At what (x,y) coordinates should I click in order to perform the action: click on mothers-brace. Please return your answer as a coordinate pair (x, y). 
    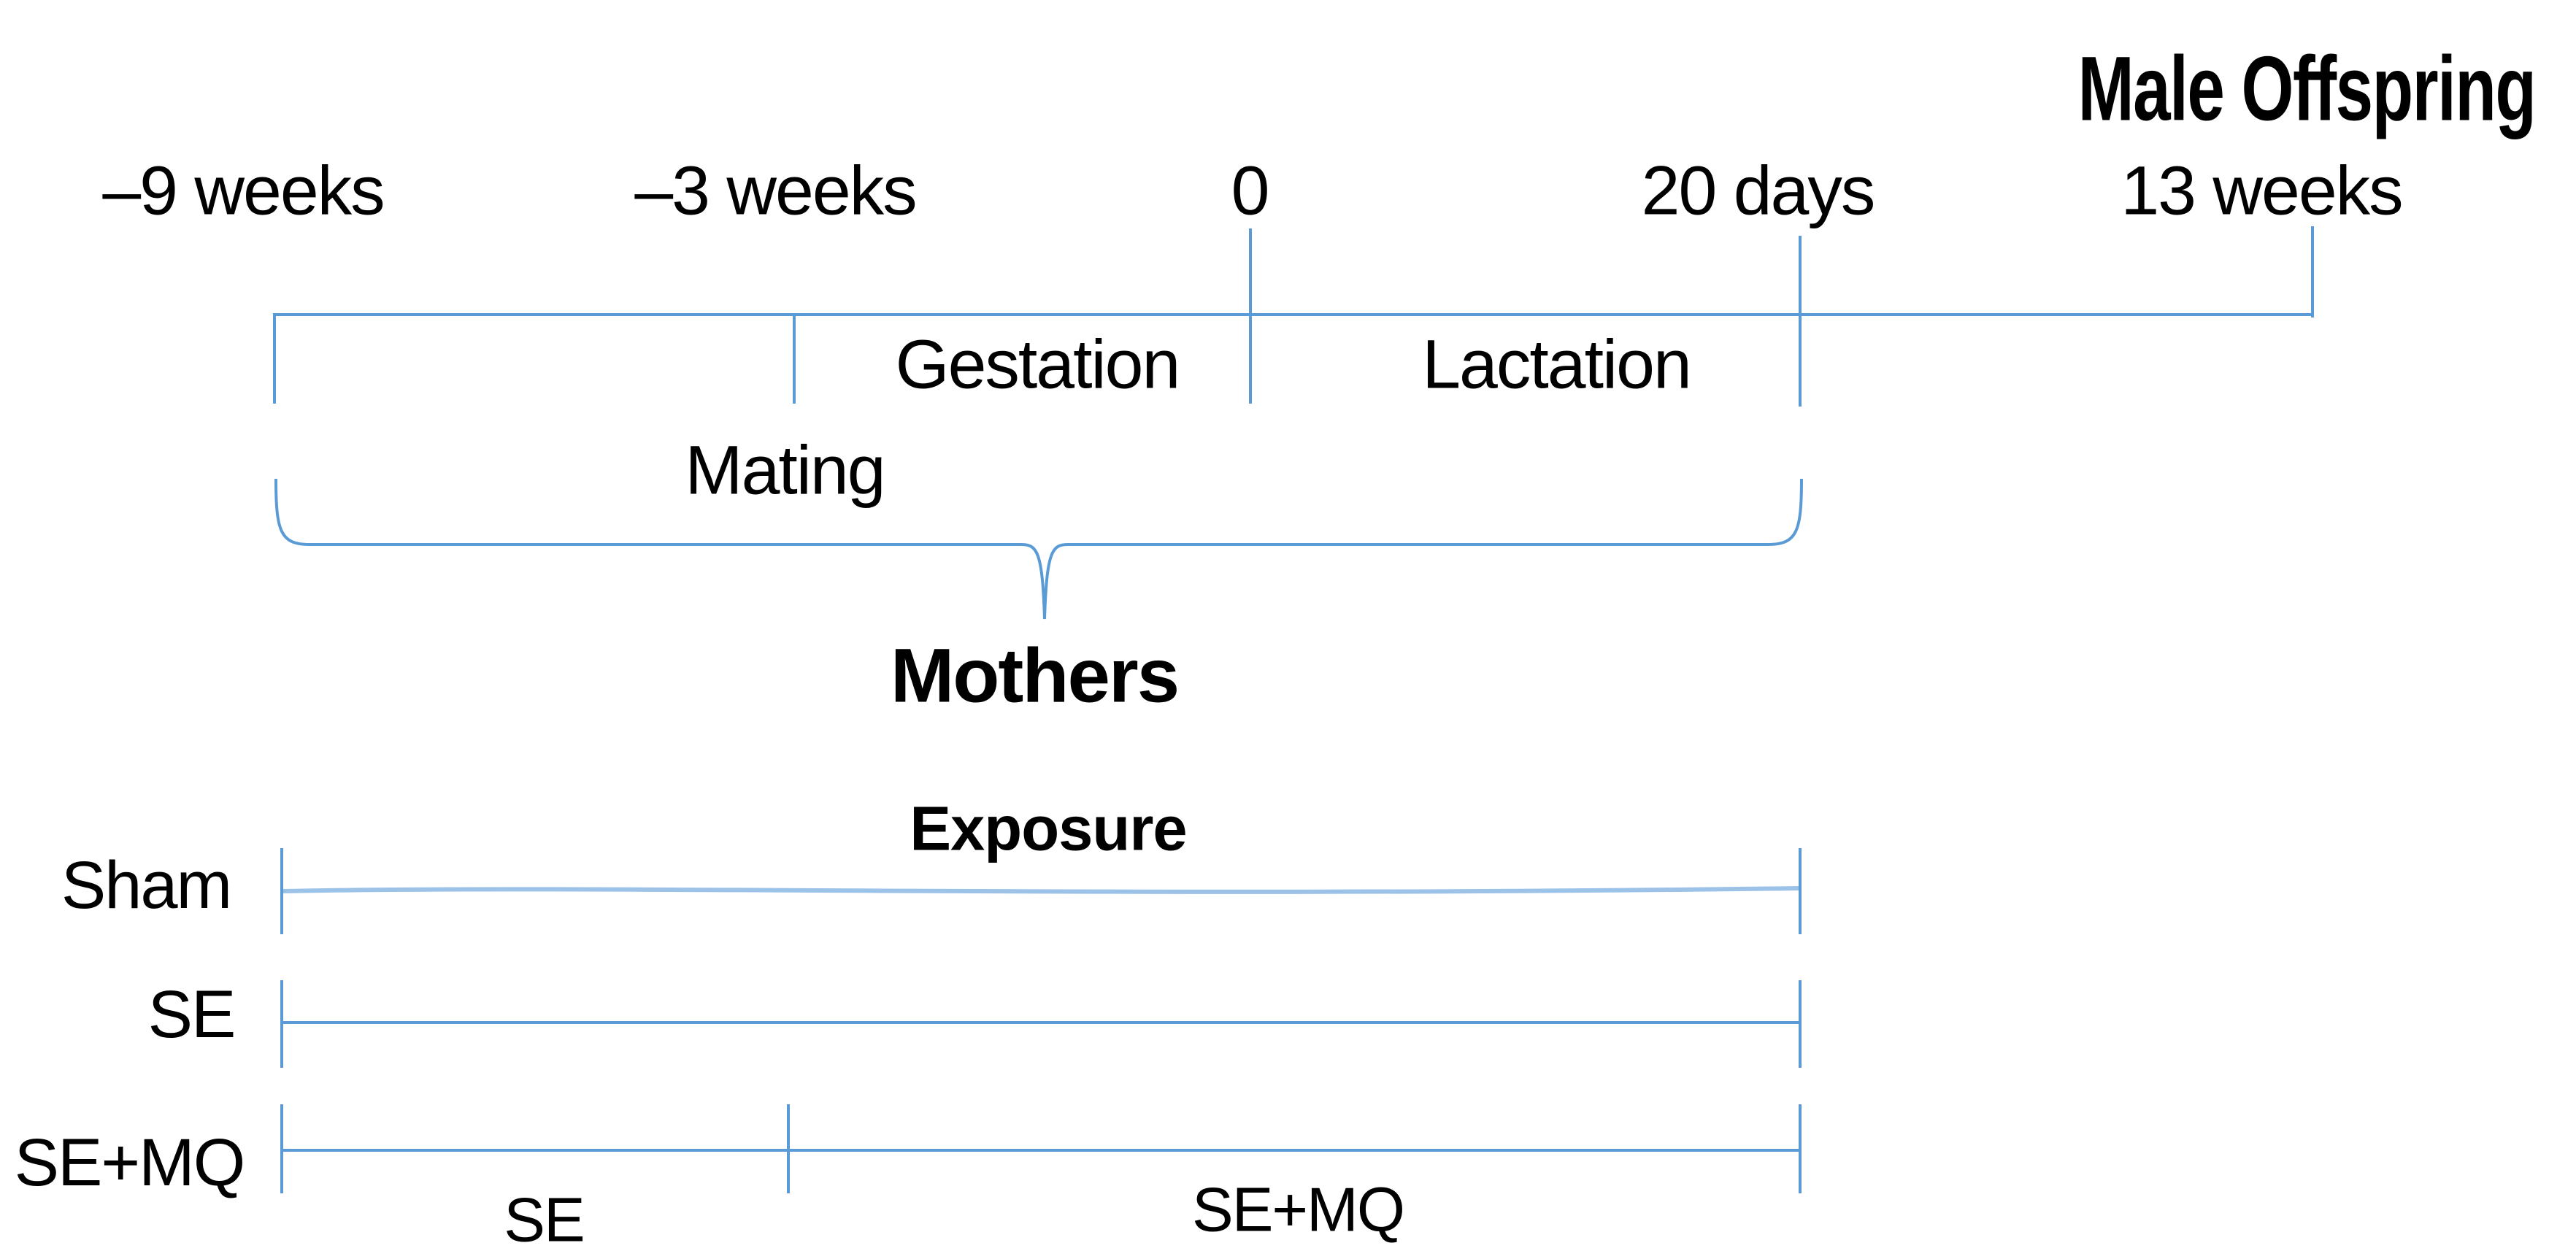
    Looking at the image, I should click on (1038, 549).